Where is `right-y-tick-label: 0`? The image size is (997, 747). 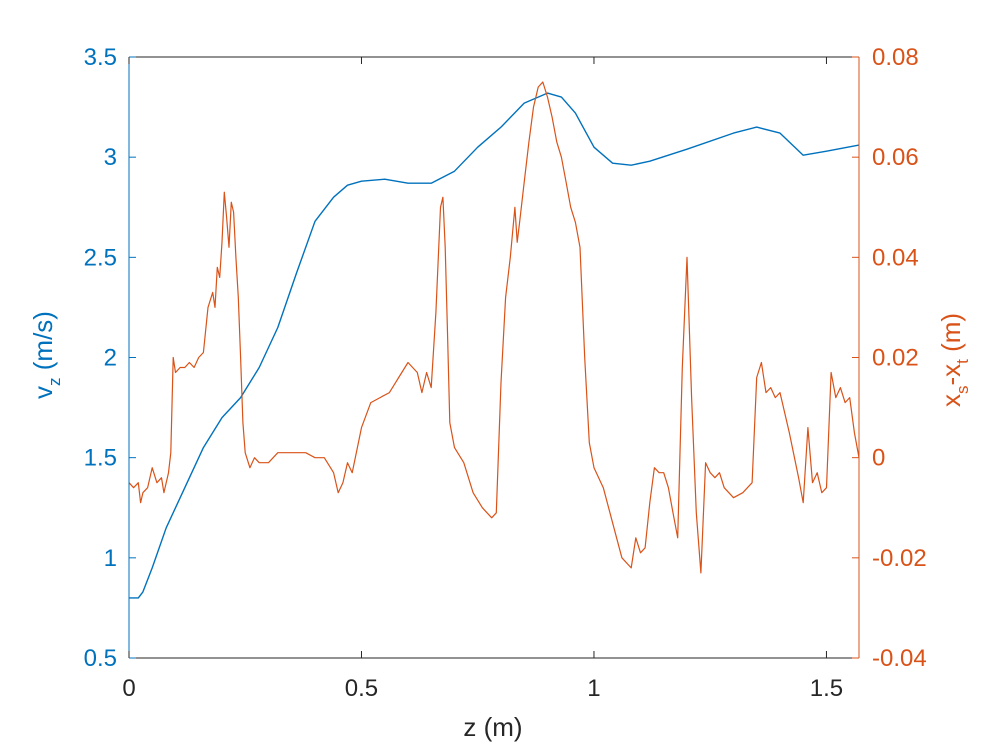
right-y-tick-label: 0 is located at coordinates (878, 458).